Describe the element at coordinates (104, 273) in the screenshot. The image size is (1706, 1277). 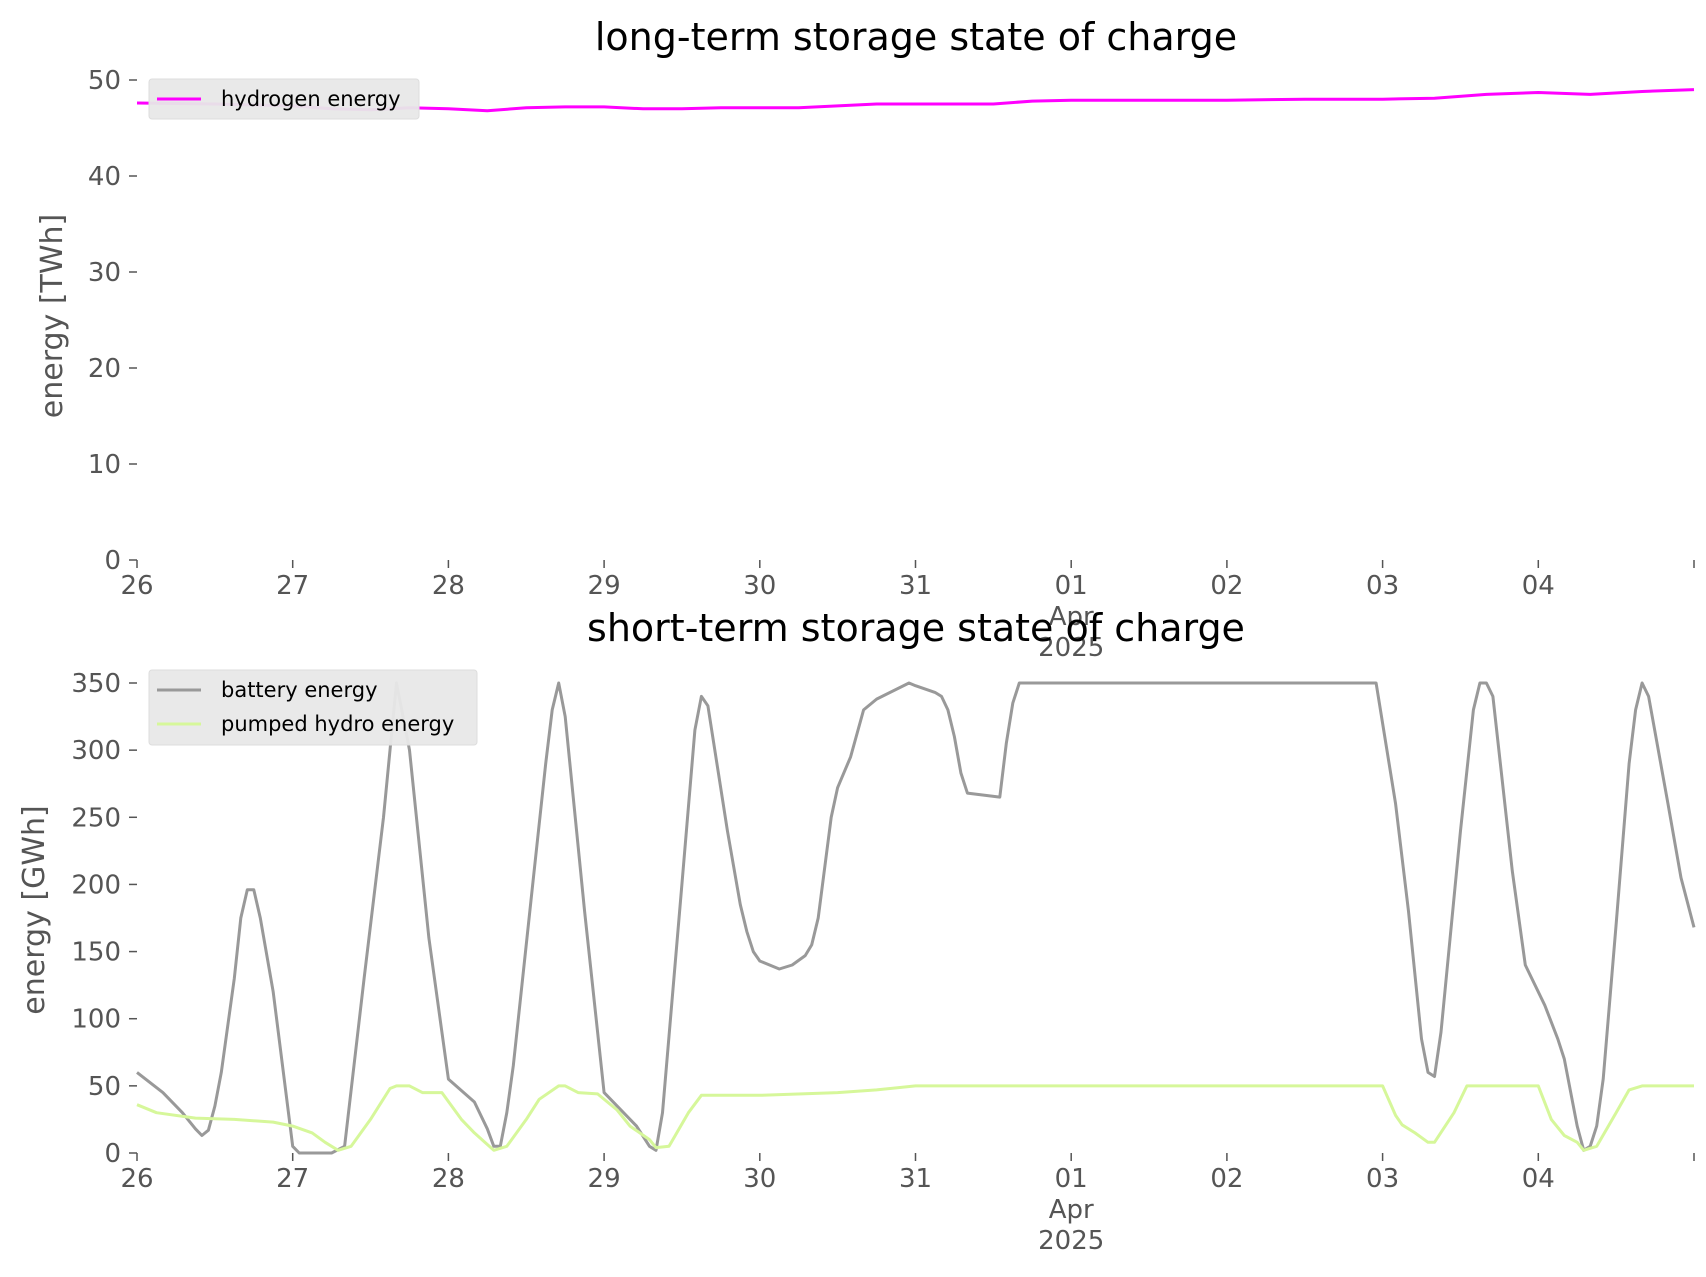
I see `y-tick-label: 30` at that location.